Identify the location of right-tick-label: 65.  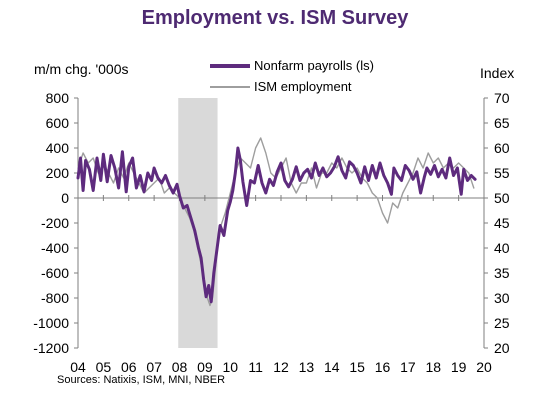
(502, 123).